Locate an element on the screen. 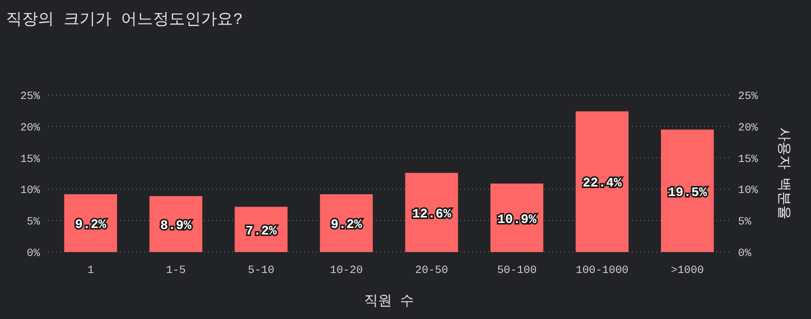 Image resolution: width=811 pixels, height=319 pixels. y2-tick-label: 20% is located at coordinates (748, 128).